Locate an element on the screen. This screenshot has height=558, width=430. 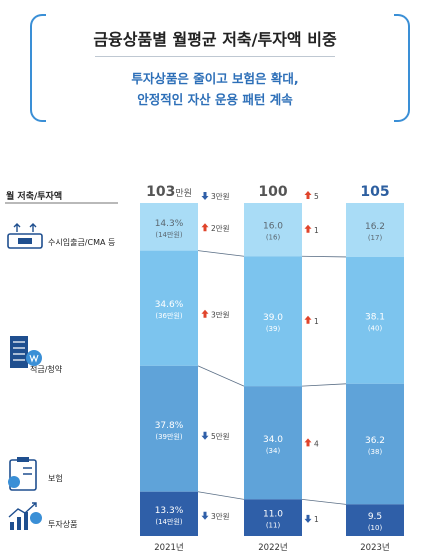
segment-amount-label: (16) is located at coordinates (273, 238).